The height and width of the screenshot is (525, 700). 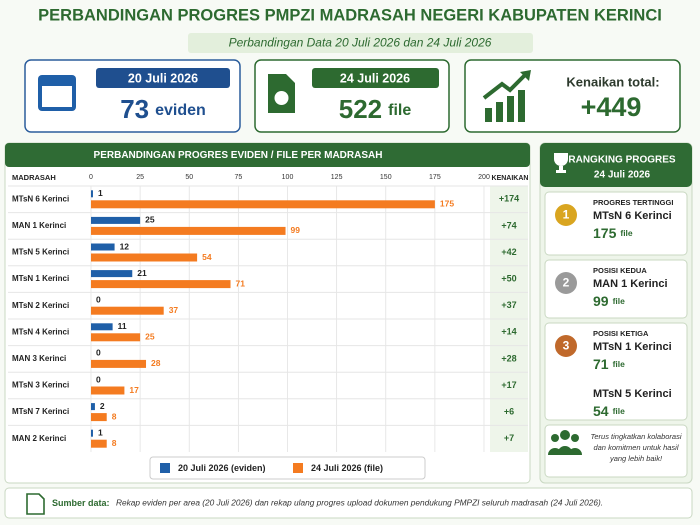 What do you see at coordinates (102, 406) in the screenshot?
I see `value-label: 2` at bounding box center [102, 406].